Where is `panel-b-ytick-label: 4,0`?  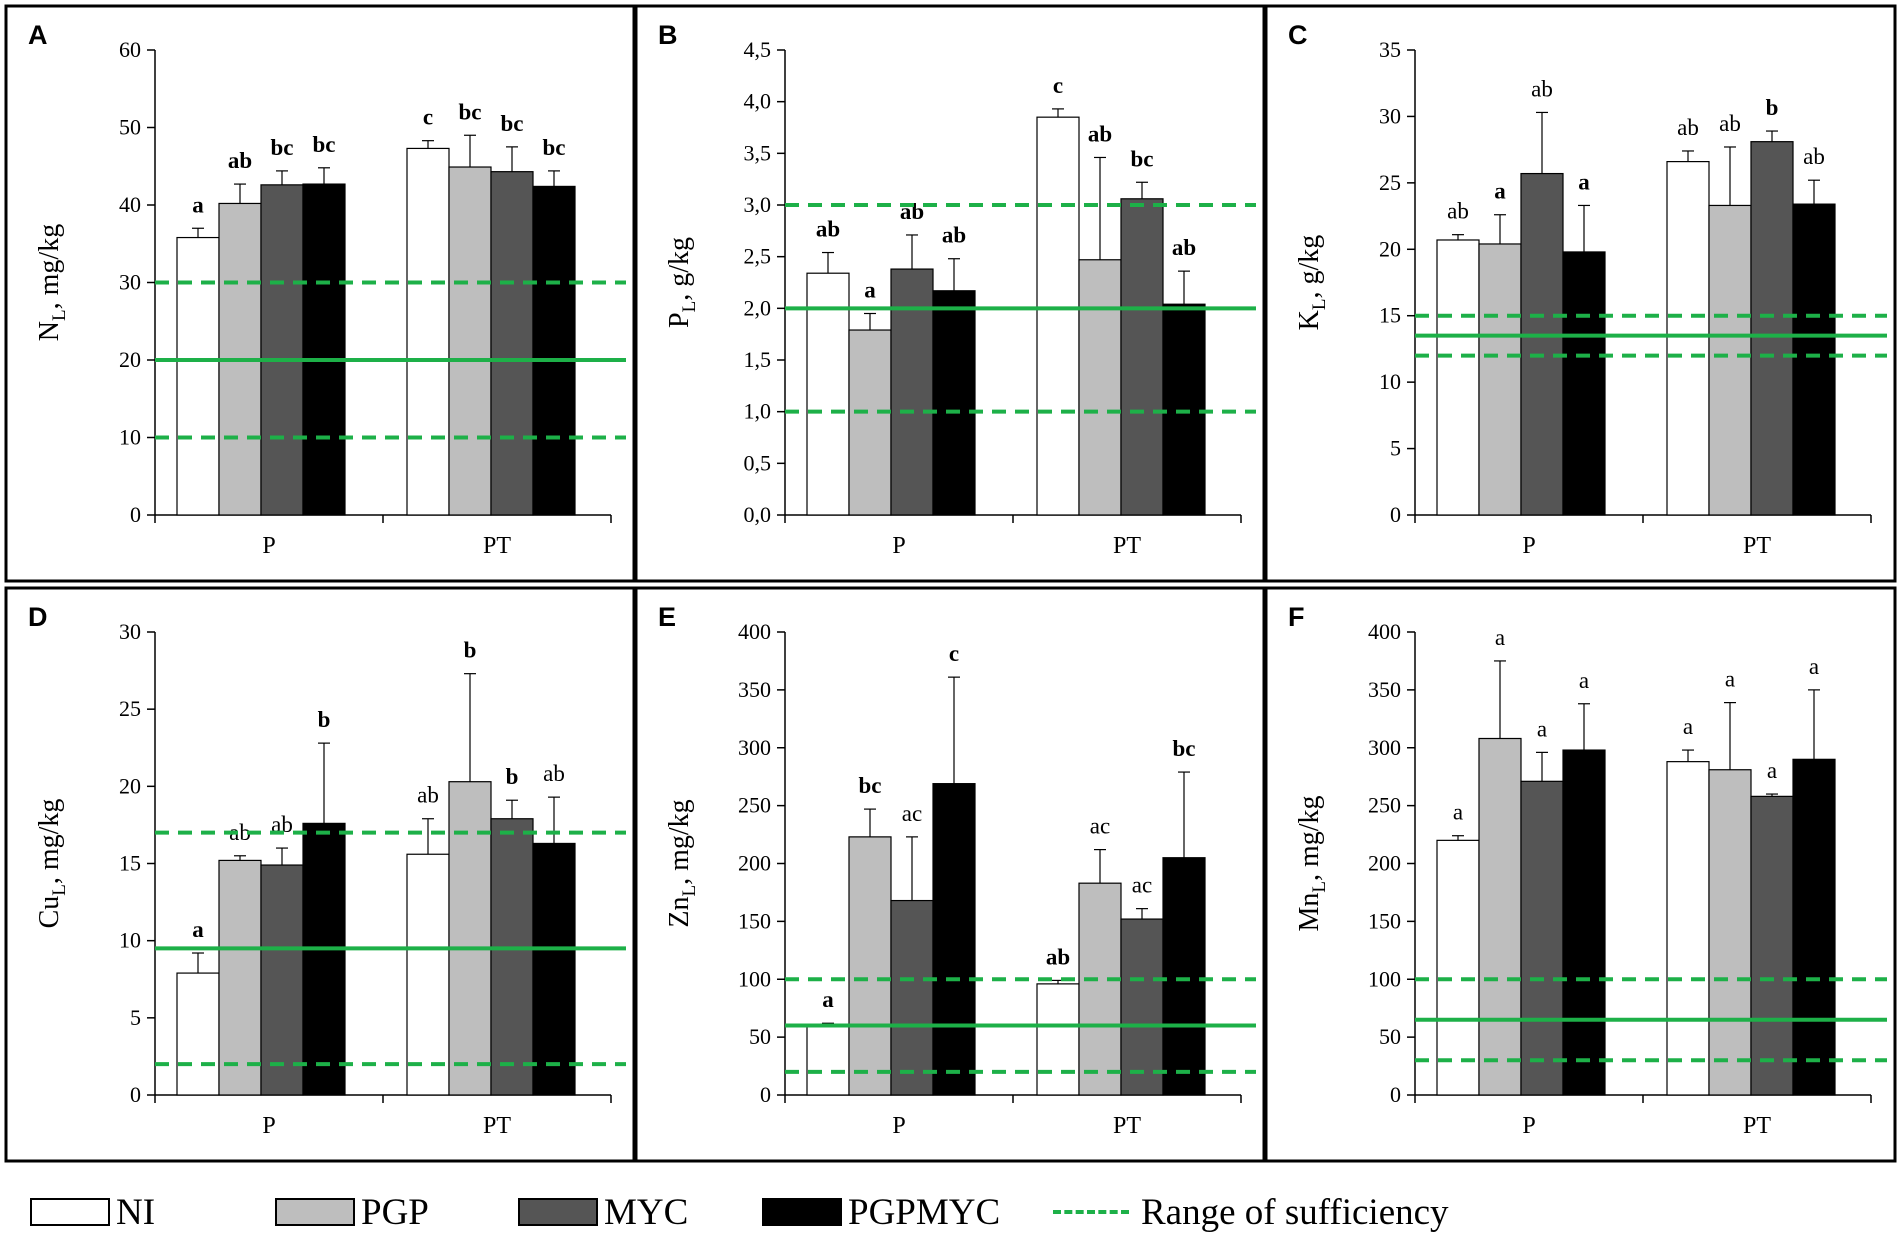
panel-b-ytick-label: 4,0 is located at coordinates (758, 101).